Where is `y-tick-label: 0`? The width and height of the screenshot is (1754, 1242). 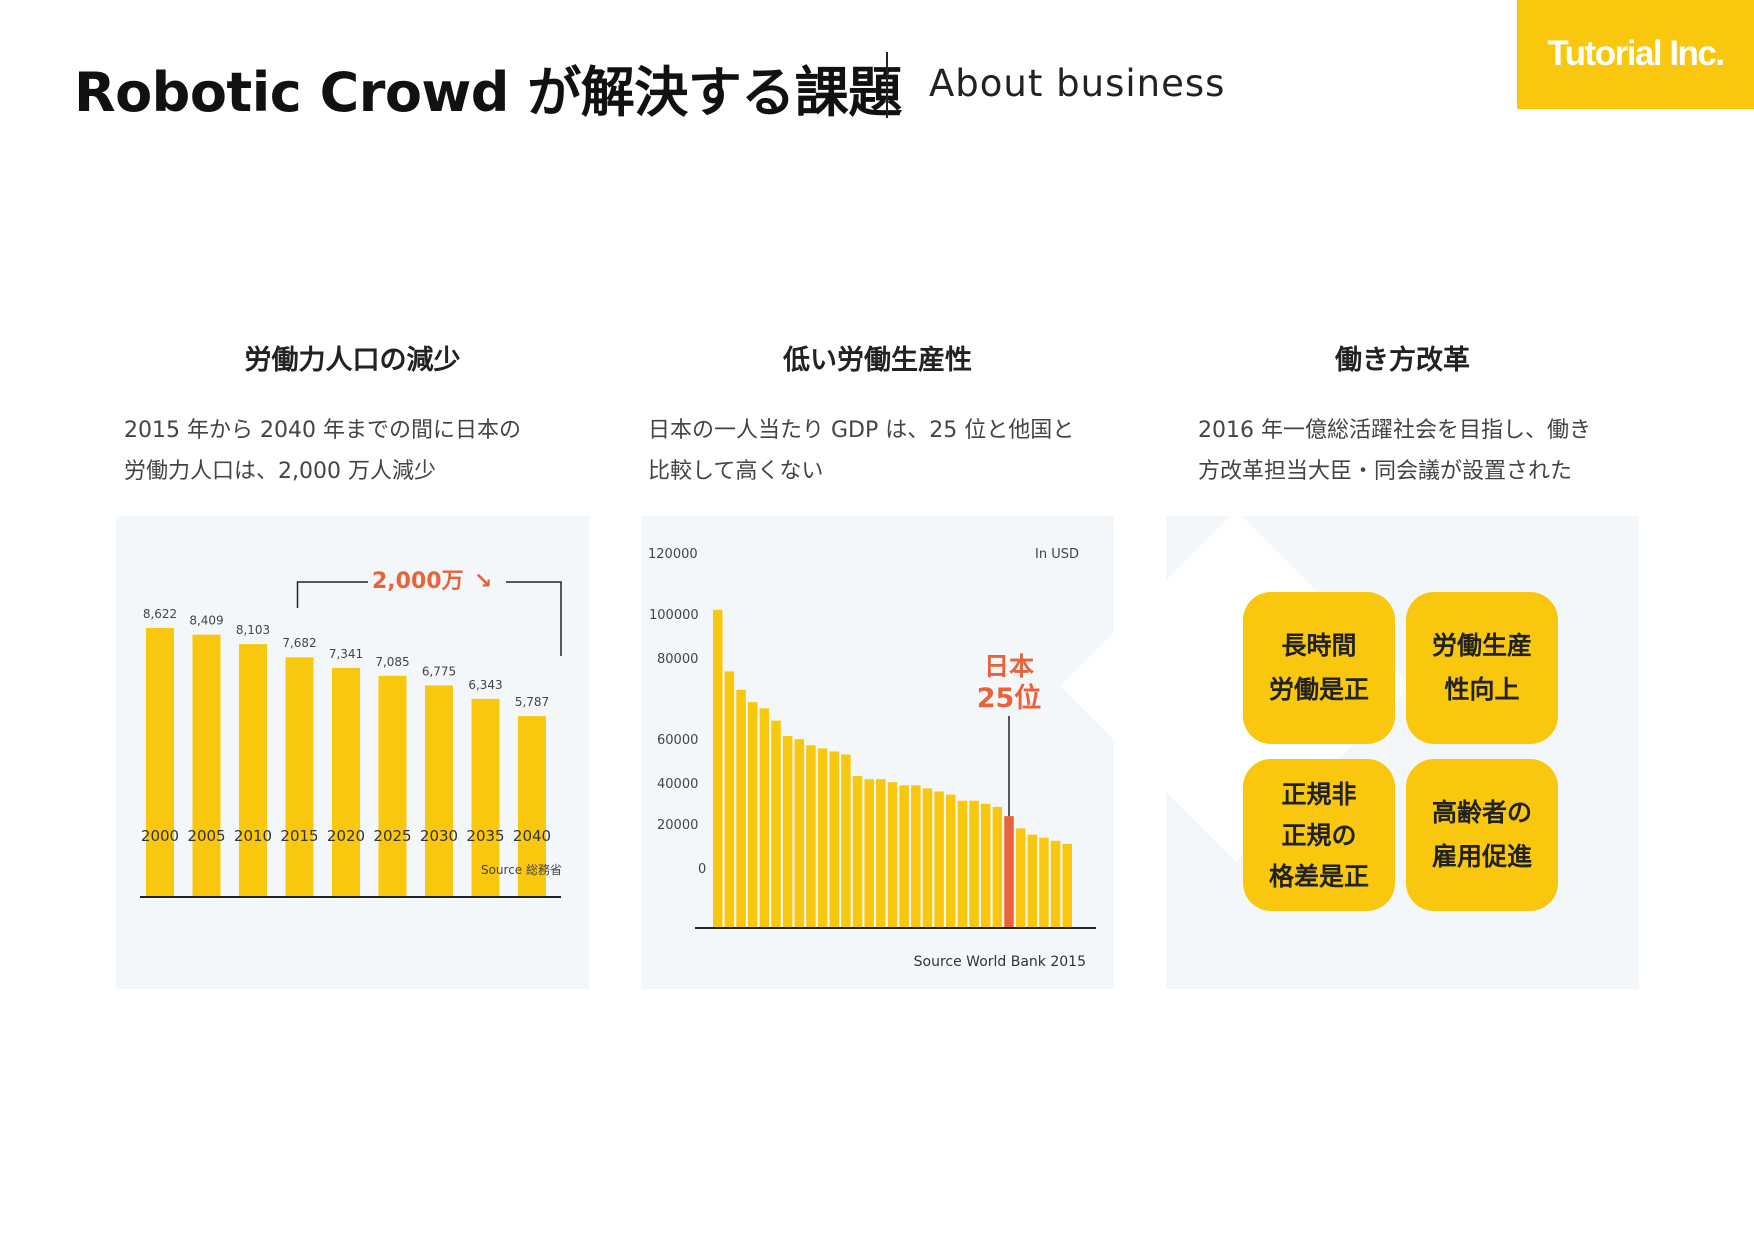 y-tick-label: 0 is located at coordinates (702, 869).